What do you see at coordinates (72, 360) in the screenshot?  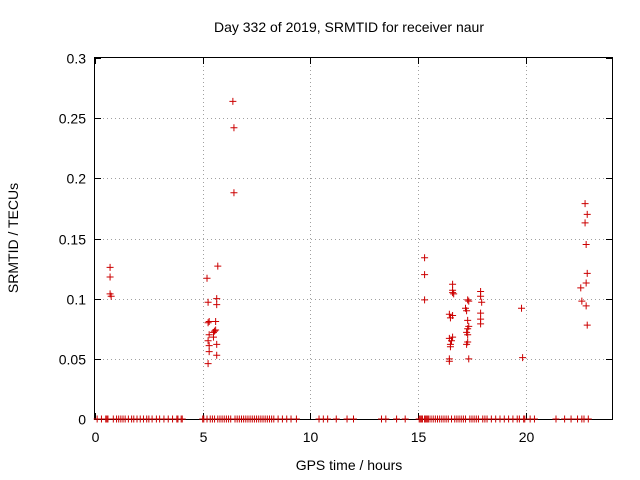 I see `y-tick-label: 0.05` at bounding box center [72, 360].